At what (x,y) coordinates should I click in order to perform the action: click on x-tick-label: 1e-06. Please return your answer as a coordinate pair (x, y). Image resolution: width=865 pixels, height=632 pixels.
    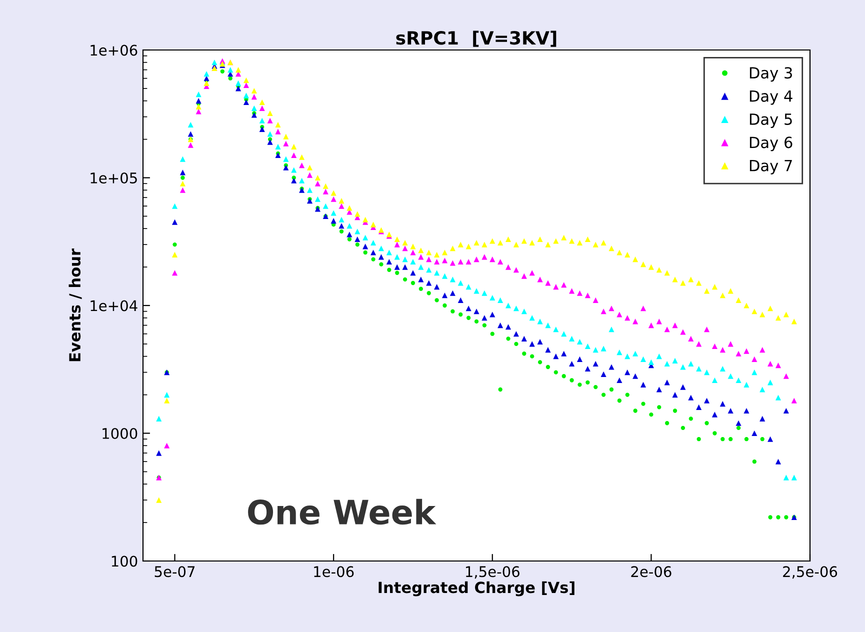
    Looking at the image, I should click on (334, 572).